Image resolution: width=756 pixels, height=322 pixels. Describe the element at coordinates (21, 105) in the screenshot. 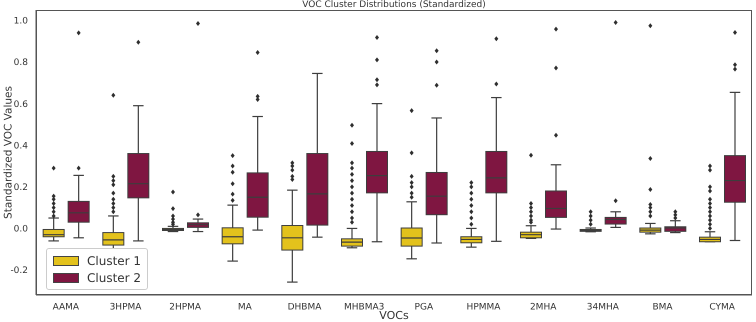

I see `y-tick-label: 0.6` at that location.